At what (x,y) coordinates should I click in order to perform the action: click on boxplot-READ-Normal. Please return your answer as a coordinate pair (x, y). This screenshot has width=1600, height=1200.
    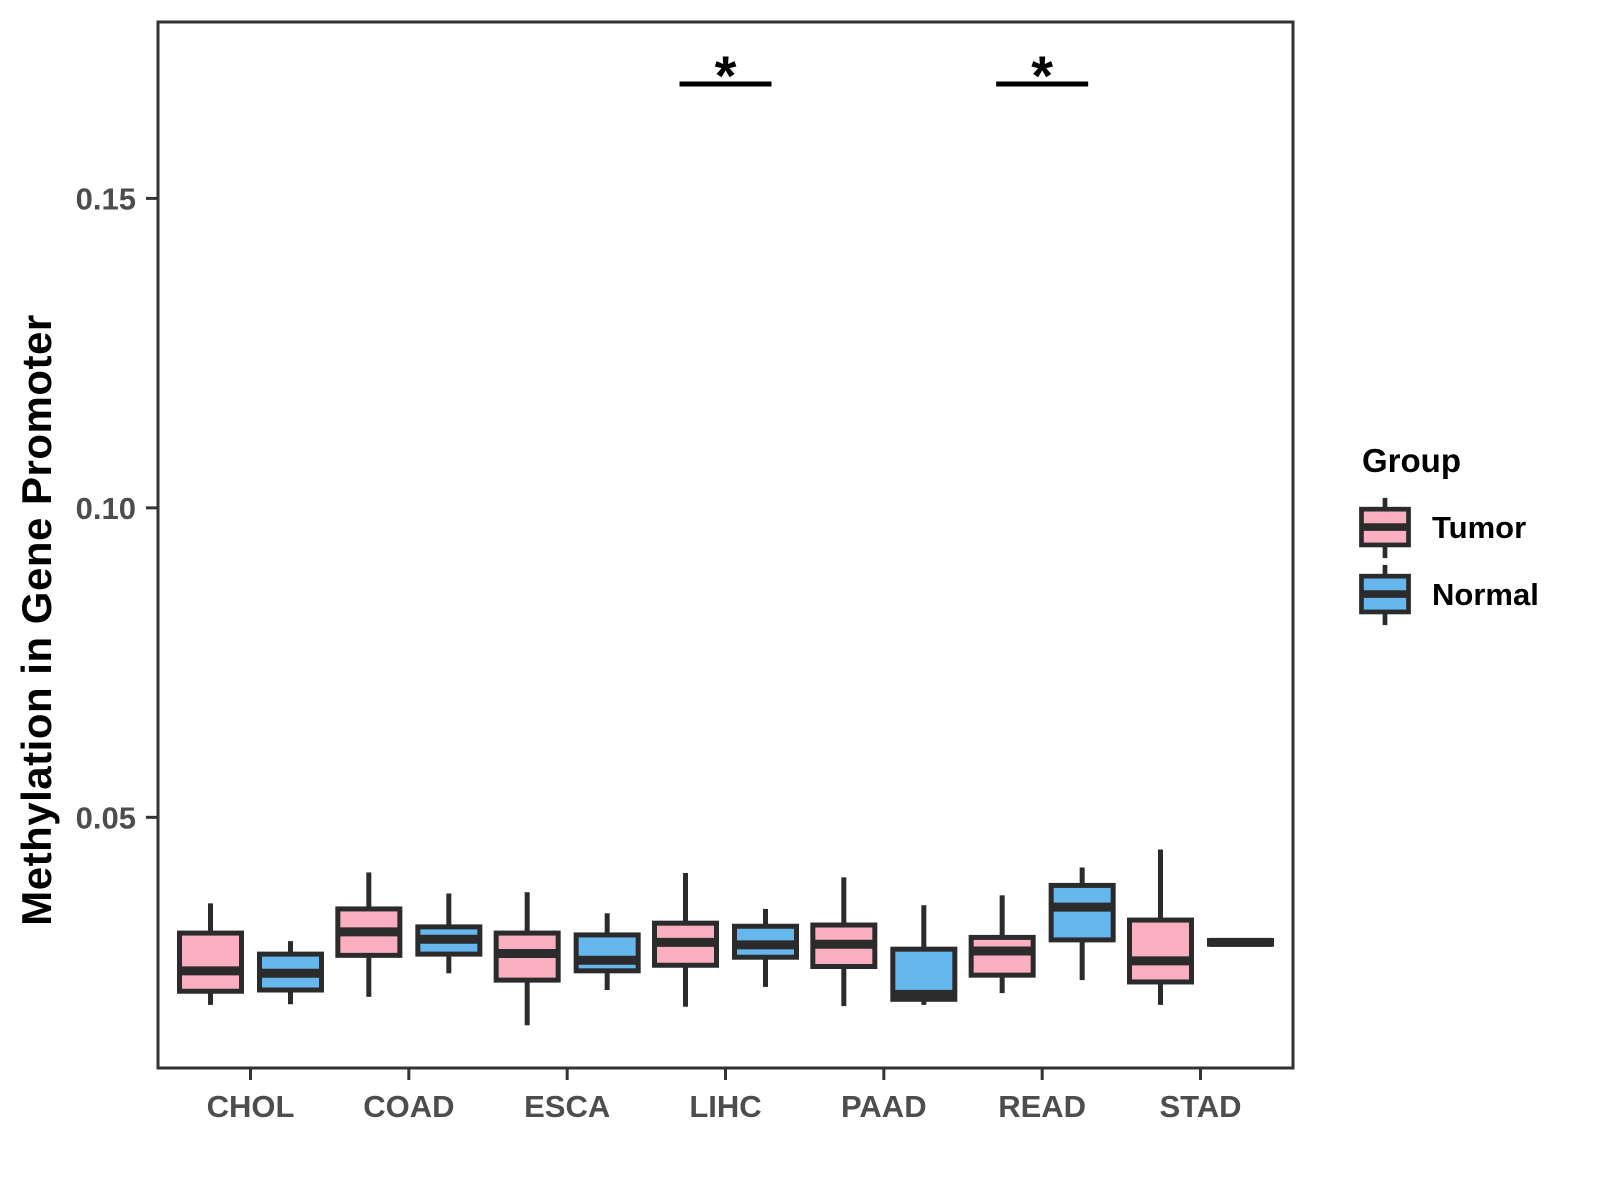
    Looking at the image, I should click on (1082, 924).